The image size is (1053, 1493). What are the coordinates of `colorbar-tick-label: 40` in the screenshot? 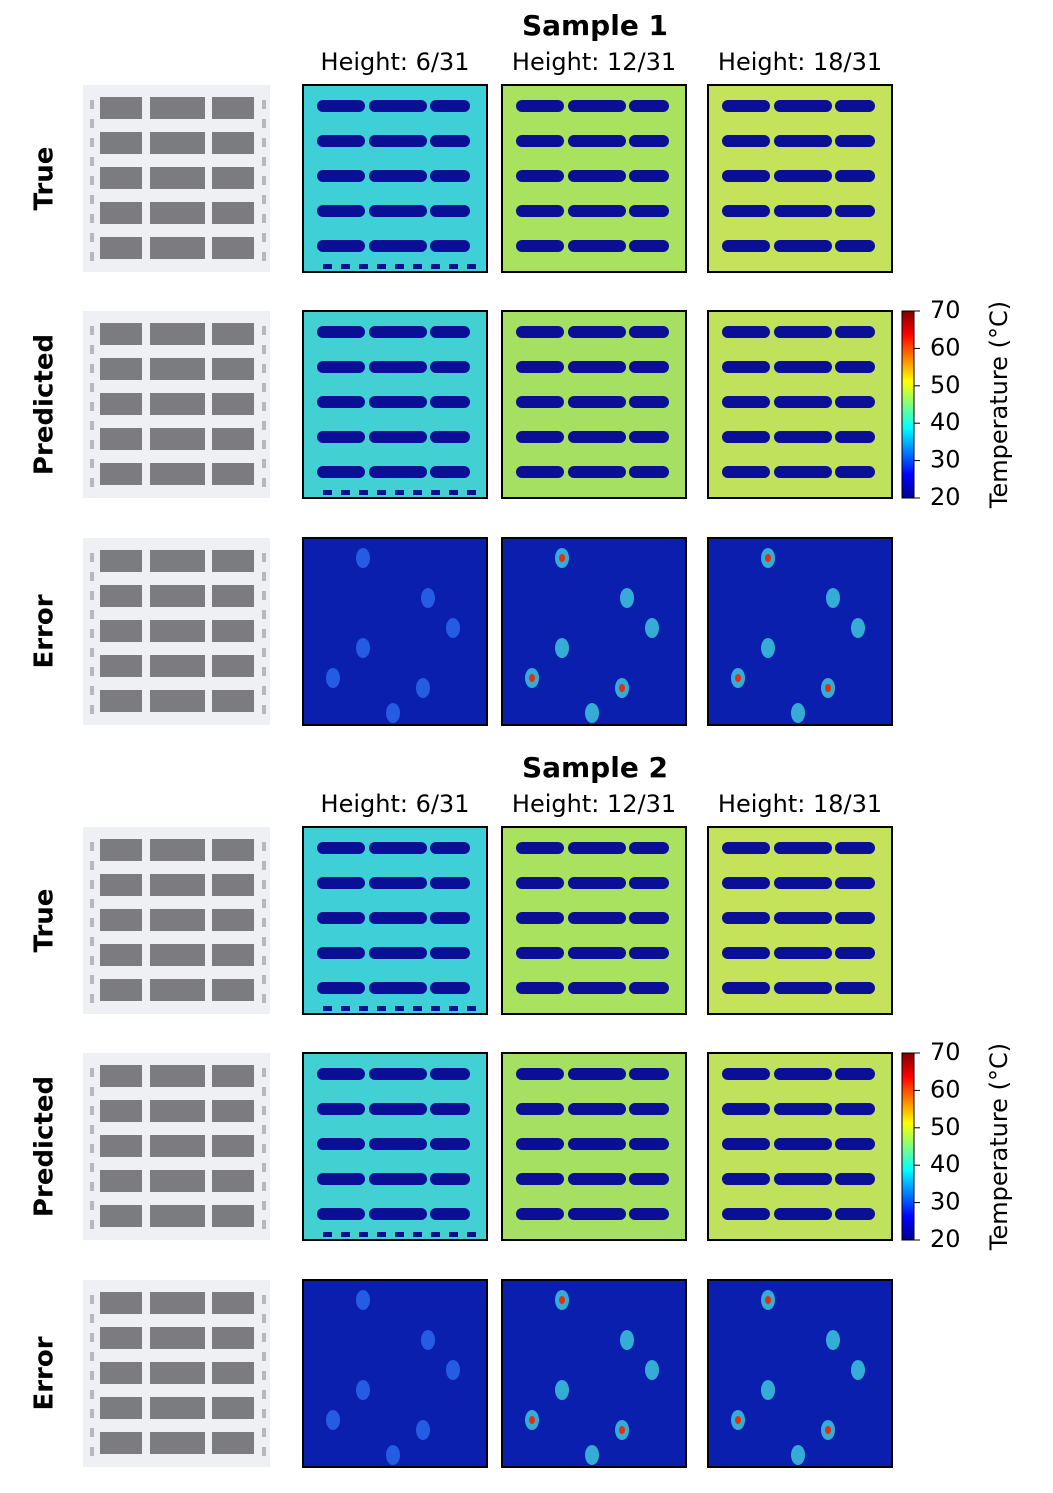 It's located at (945, 1164).